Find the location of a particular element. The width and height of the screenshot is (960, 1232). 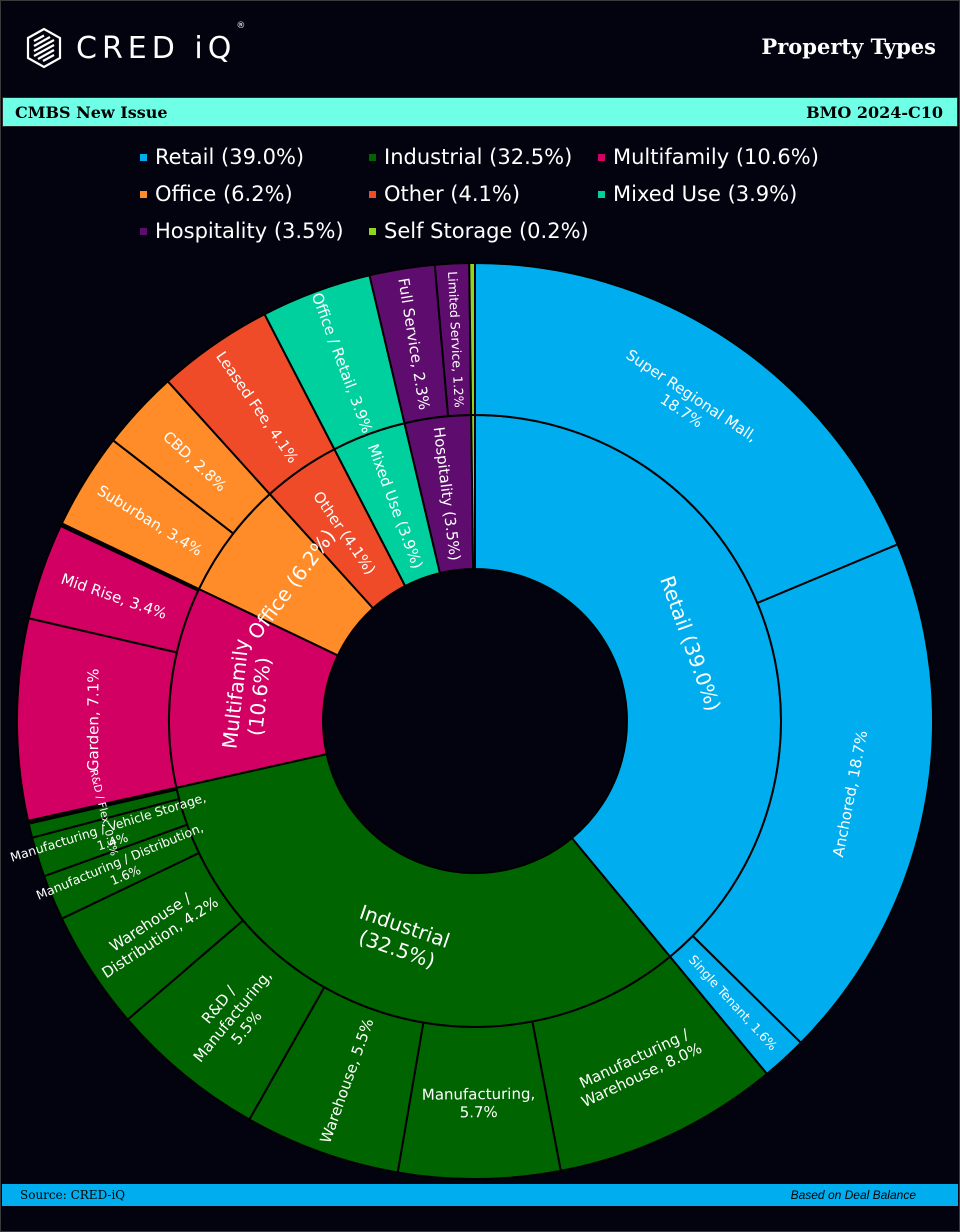

legend-label: Self Storage (0.2%) is located at coordinates (486, 231).